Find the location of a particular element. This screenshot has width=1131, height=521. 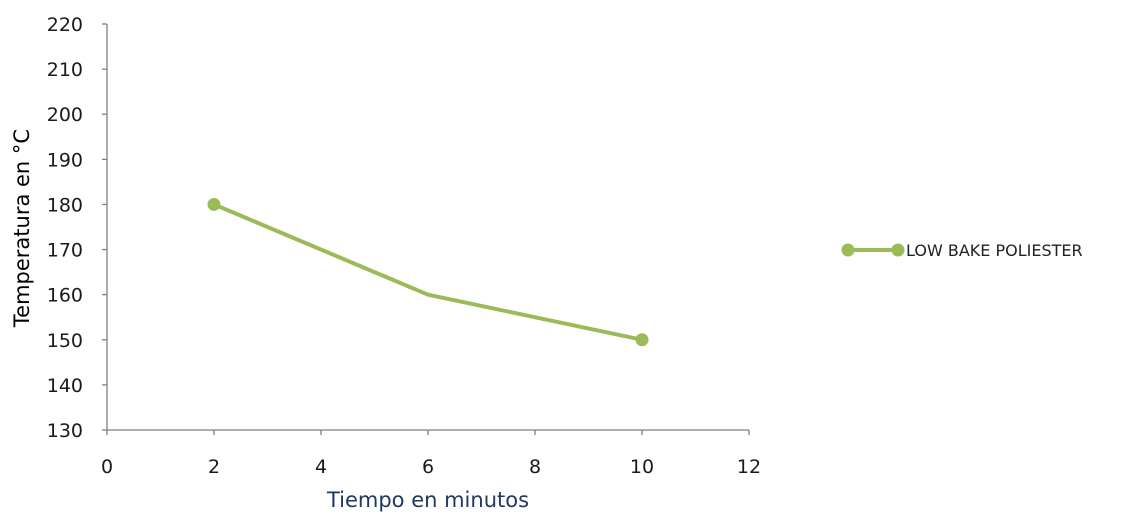

y-tick-label: 210 is located at coordinates (65, 70).